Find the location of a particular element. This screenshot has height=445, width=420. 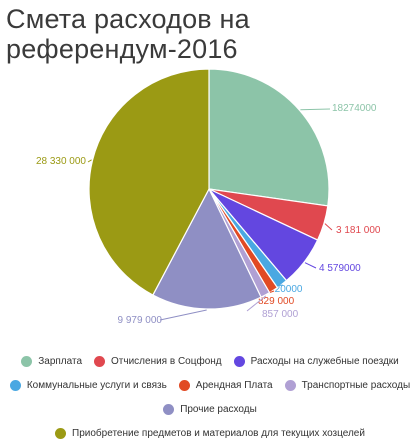

legend-item-salary: Зарплата is located at coordinates (52, 361).